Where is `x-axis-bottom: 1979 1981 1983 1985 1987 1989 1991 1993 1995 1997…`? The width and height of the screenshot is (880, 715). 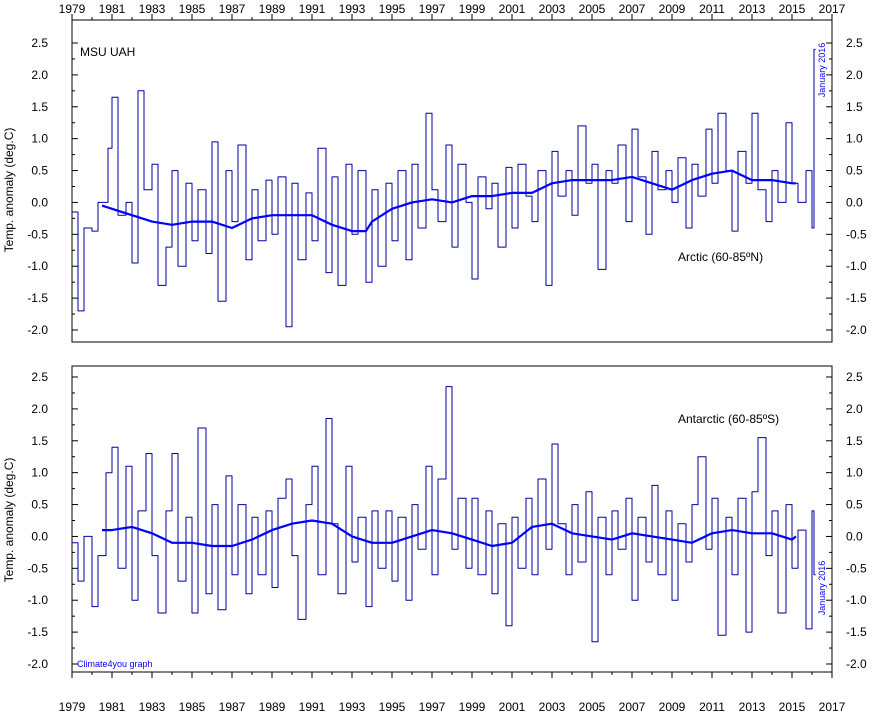 x-axis-bottom: 1979 1981 1983 1985 1987 1989 1991 1993 1995 1997… is located at coordinates (452, 693).